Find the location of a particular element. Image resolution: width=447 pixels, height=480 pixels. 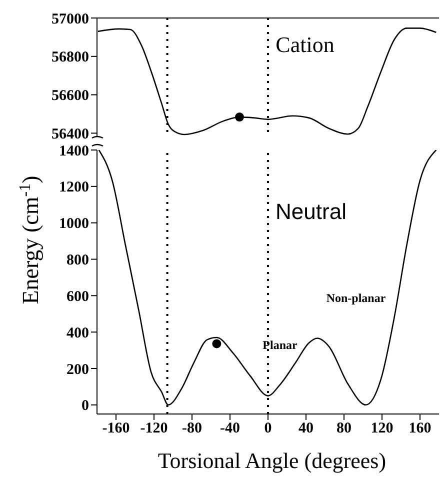

x-tick-label: 80 is located at coordinates (344, 428).